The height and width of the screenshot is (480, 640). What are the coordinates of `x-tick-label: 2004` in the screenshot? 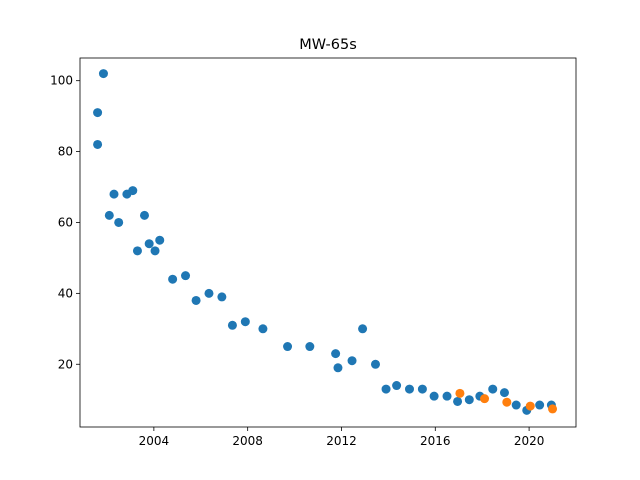 It's located at (154, 441).